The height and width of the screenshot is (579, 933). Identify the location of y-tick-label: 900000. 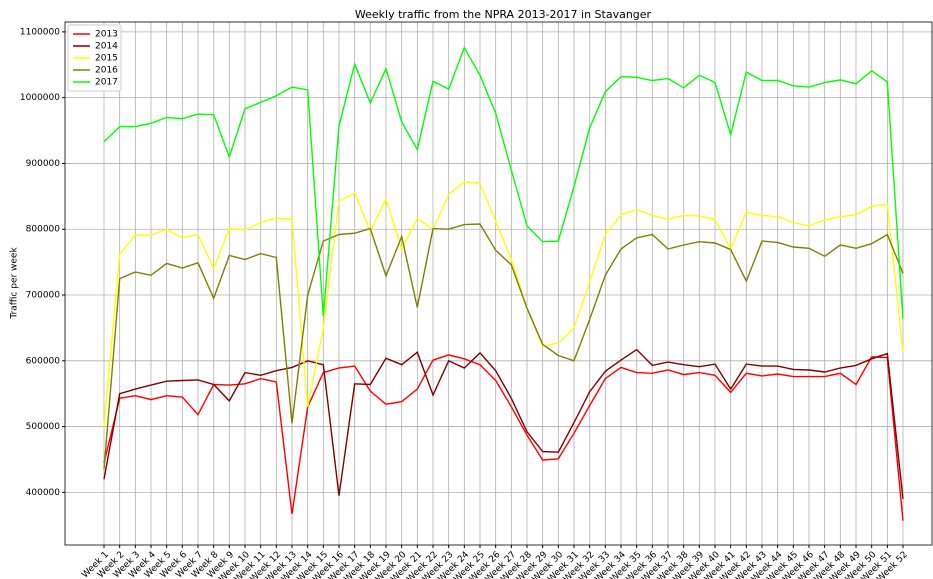
(43, 164).